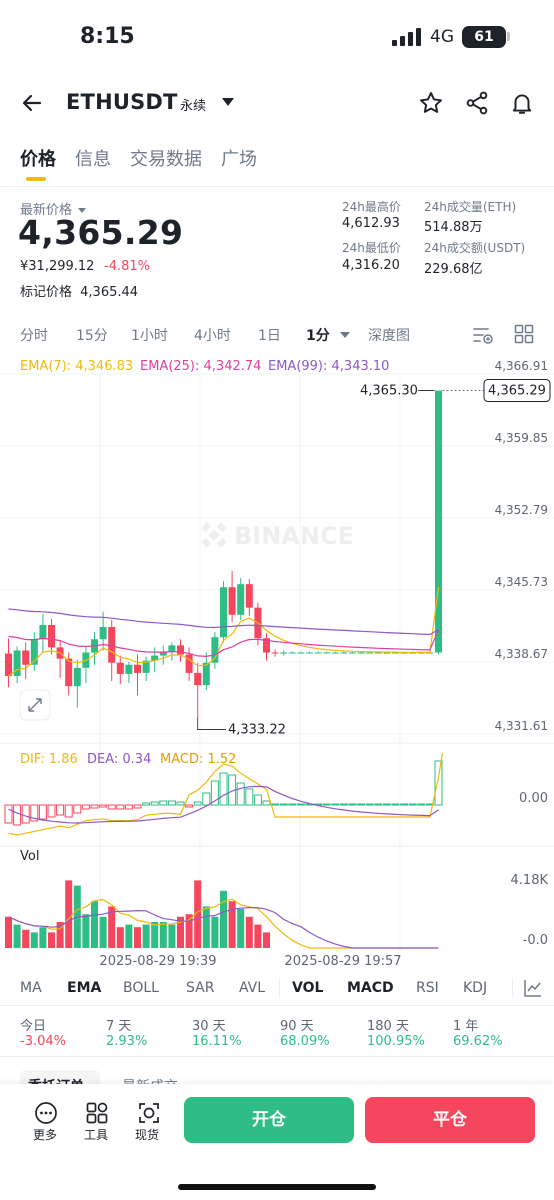  What do you see at coordinates (193, 106) in the screenshot?
I see `contract-type-label: 永续` at bounding box center [193, 106].